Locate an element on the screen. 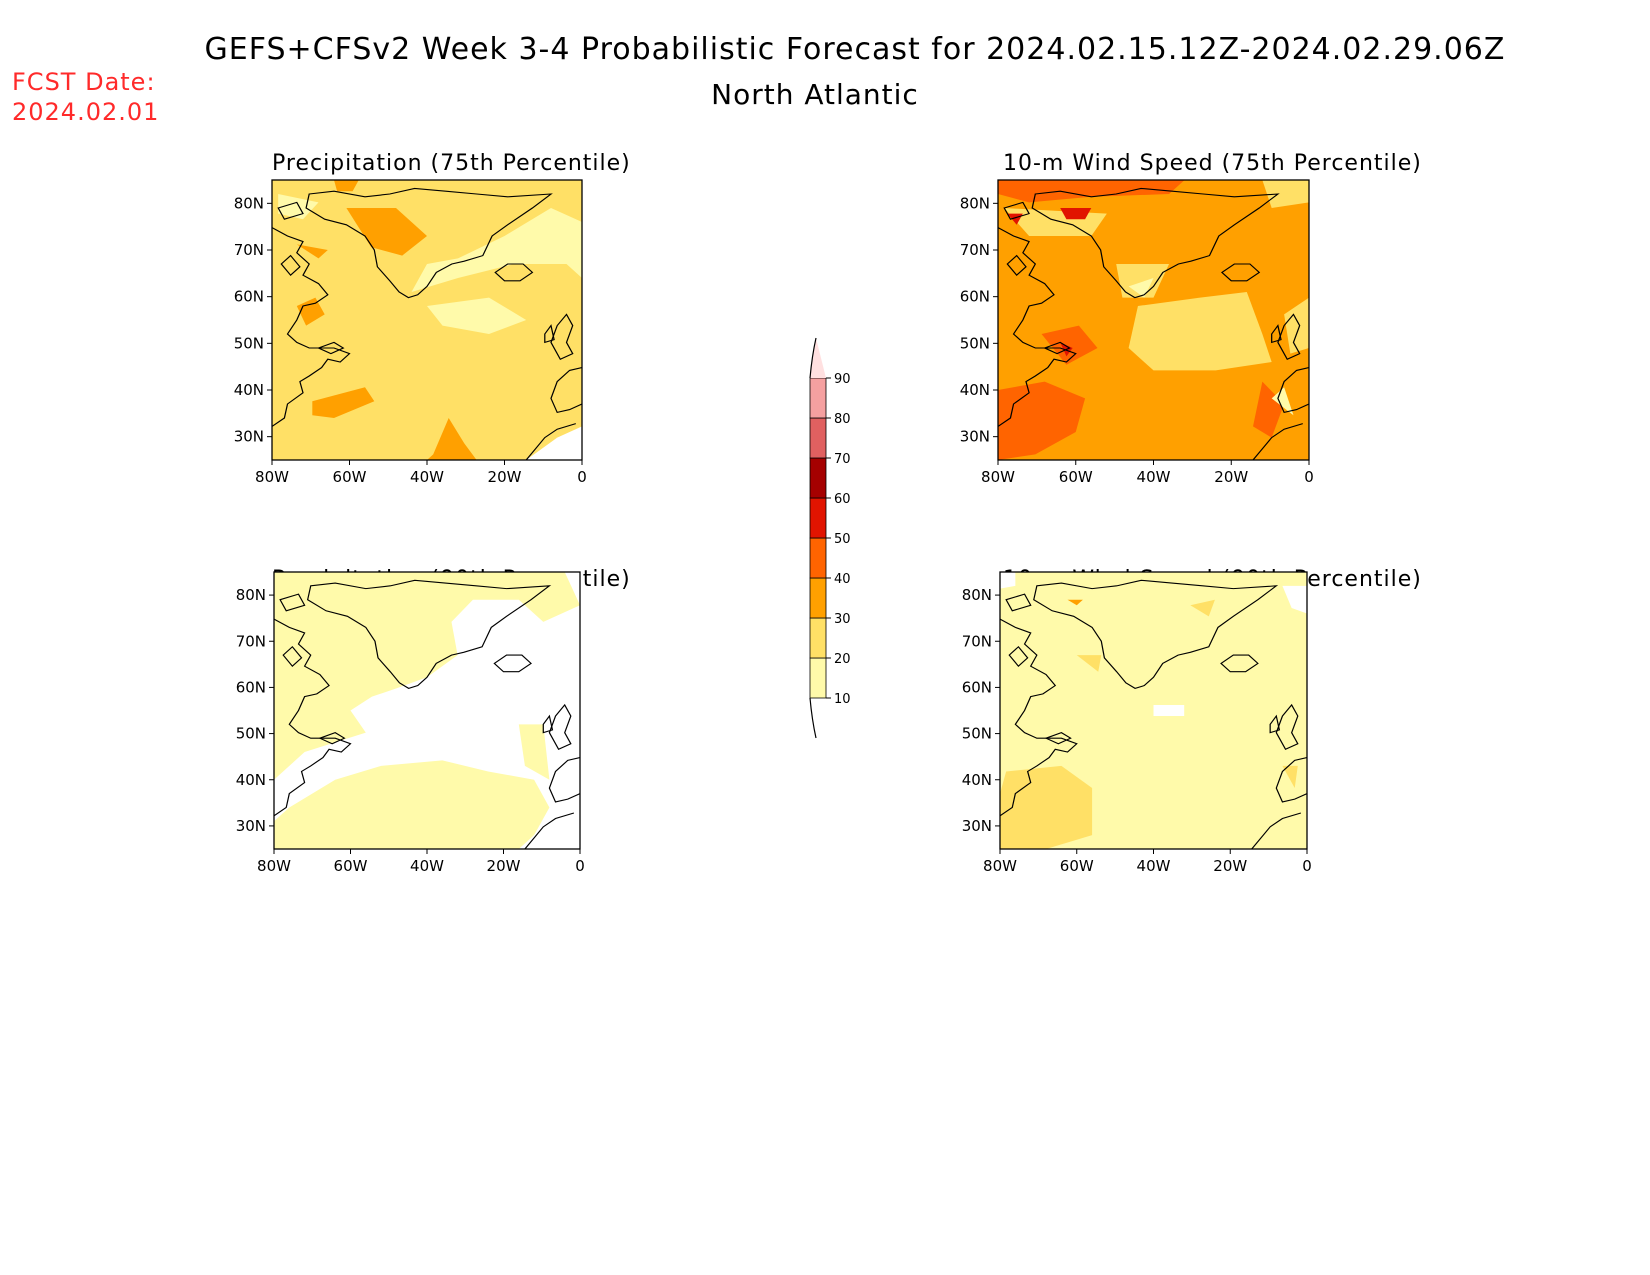 The image size is (1650, 1275). map-panel-wind75: 80N 70N 60N 50N 40N 30N 80W 60W 40W 20W 0 is located at coordinates (1137, 332).